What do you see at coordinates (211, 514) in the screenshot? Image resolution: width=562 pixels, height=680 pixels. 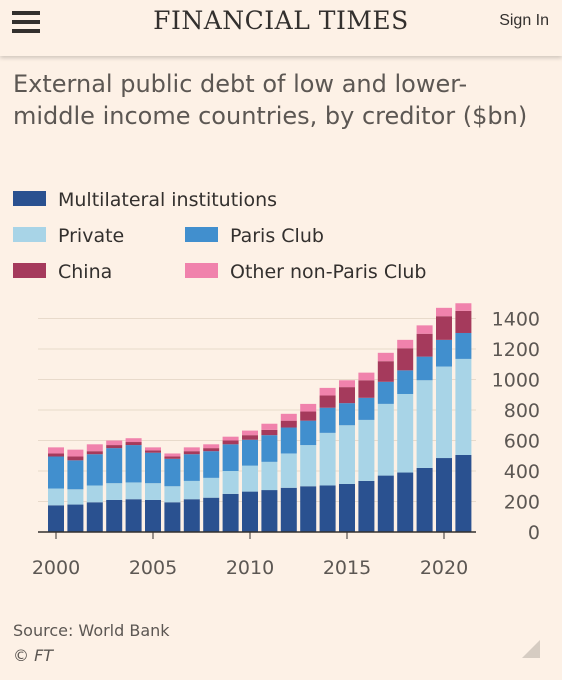 I see `bar-multilateral-institutions-2008` at bounding box center [211, 514].